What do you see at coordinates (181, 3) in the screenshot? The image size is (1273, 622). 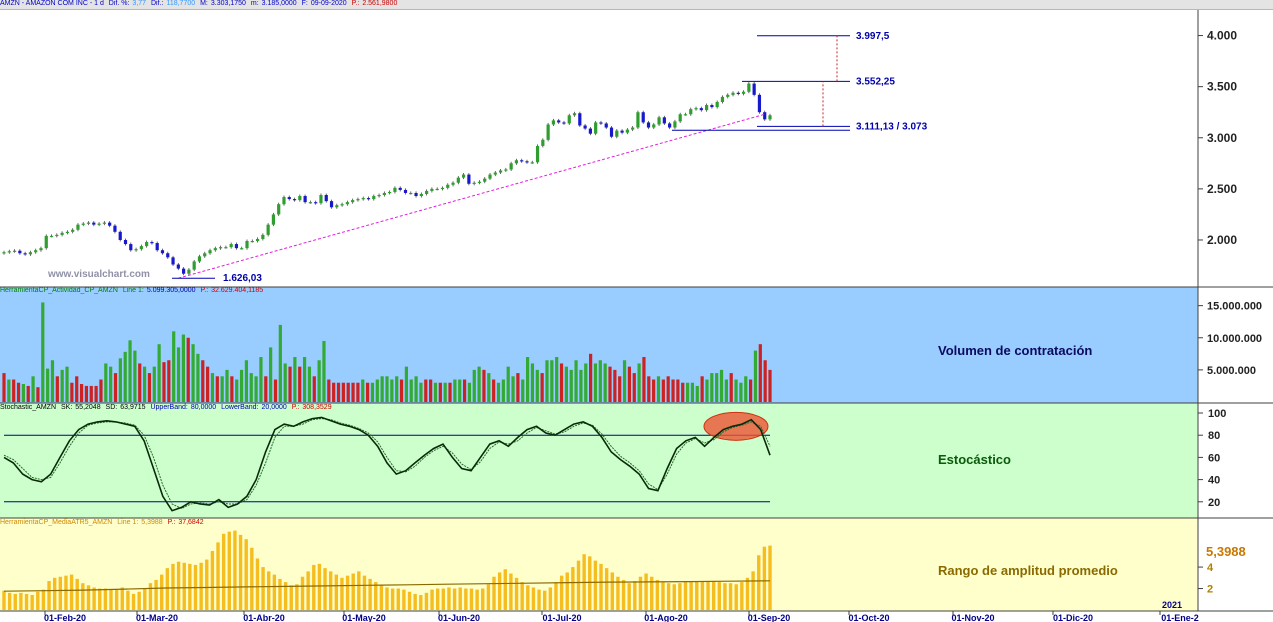 I see `dif-value: 118,7700` at bounding box center [181, 3].